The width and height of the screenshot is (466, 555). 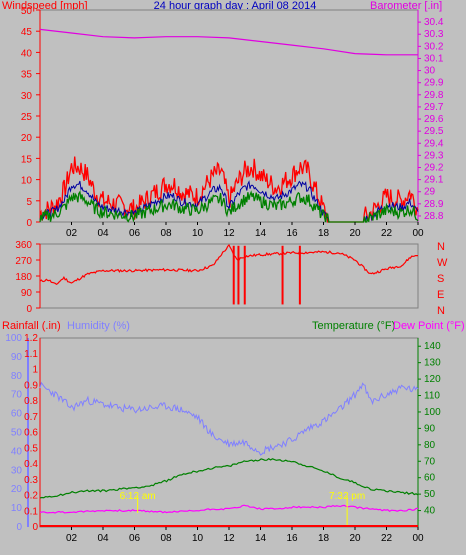 I want to click on wind-x-tick-label: 12, so click(x=229, y=233).